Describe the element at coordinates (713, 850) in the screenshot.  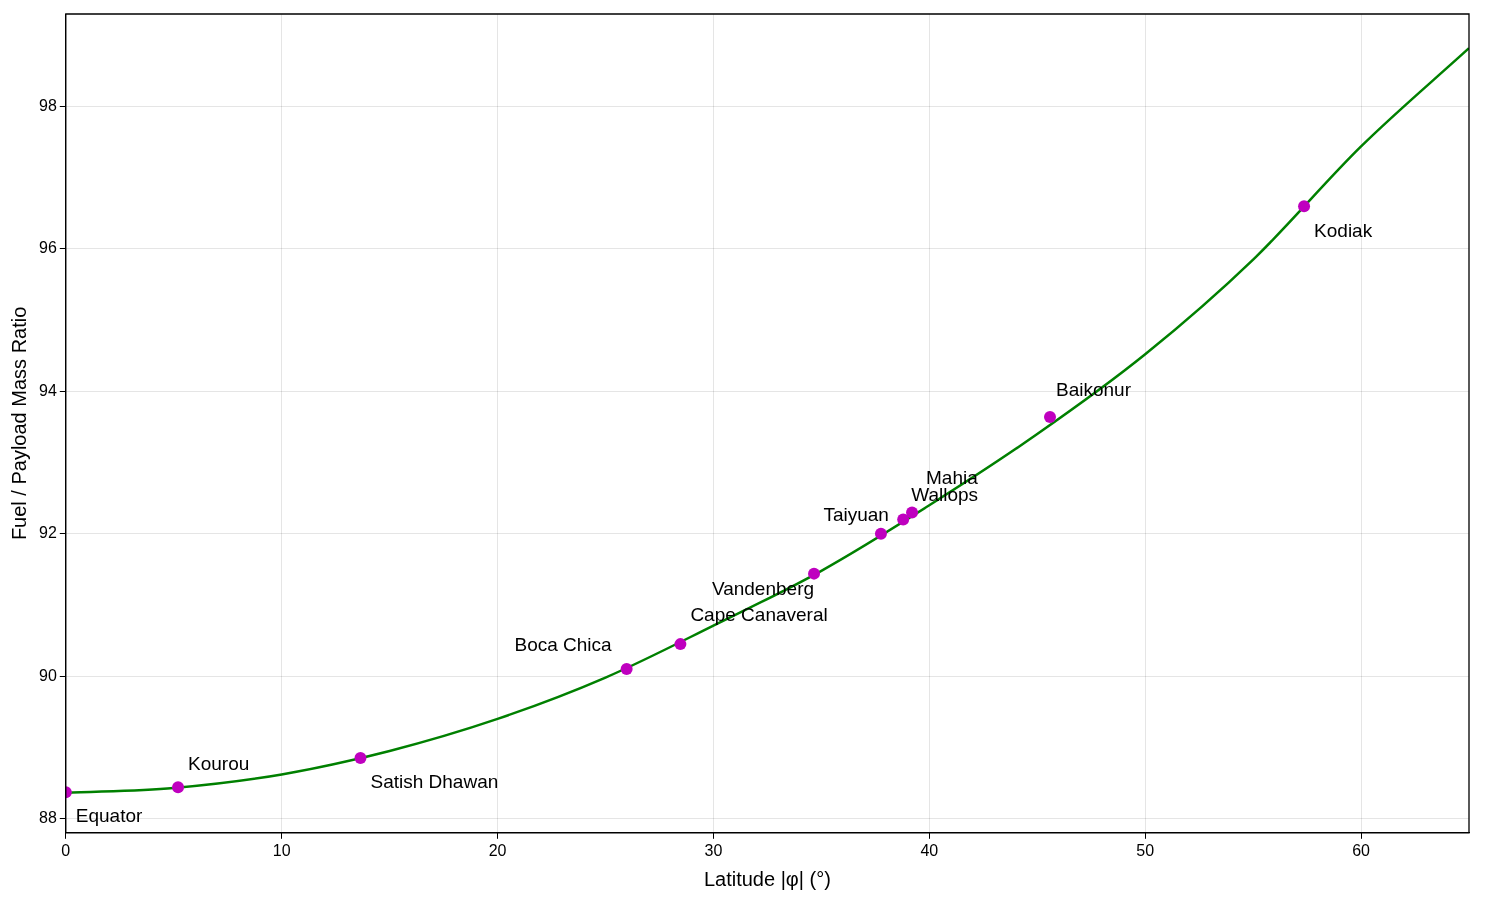
I see `x-tick-label: 30` at that location.